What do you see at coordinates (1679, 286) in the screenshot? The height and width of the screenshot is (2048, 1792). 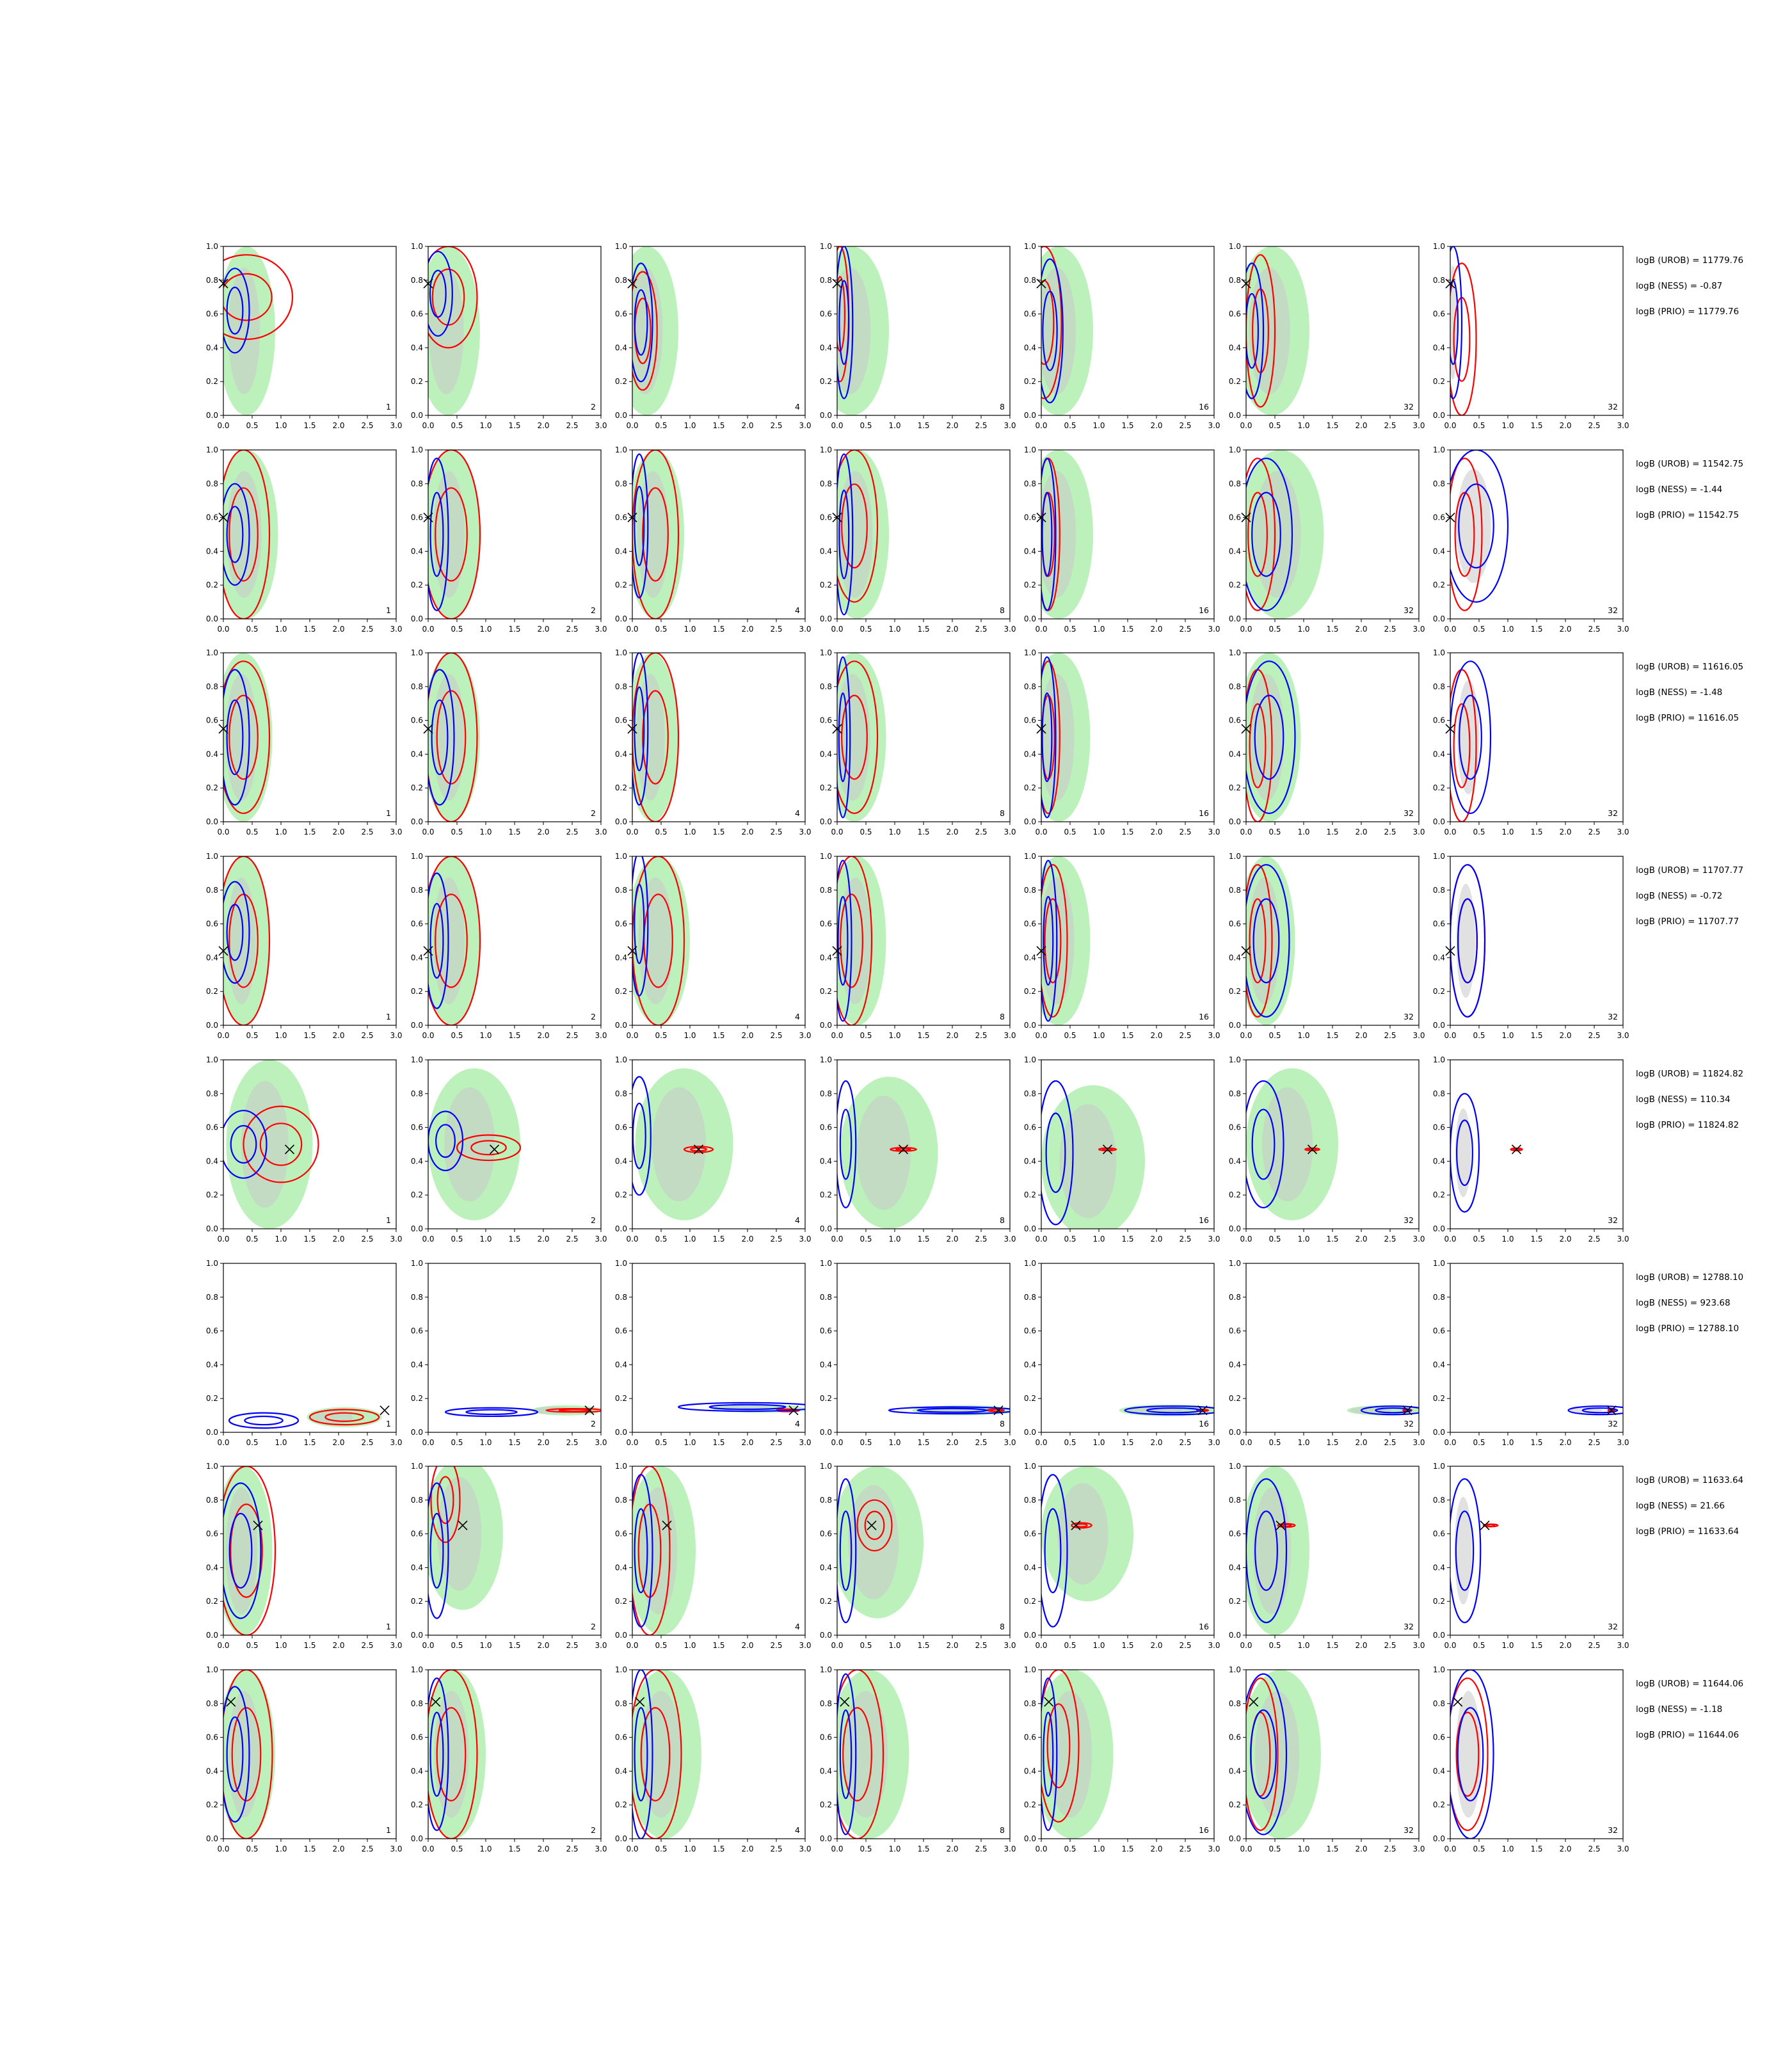 I see `logb-annotation: logB (NESS) = -0.87` at bounding box center [1679, 286].